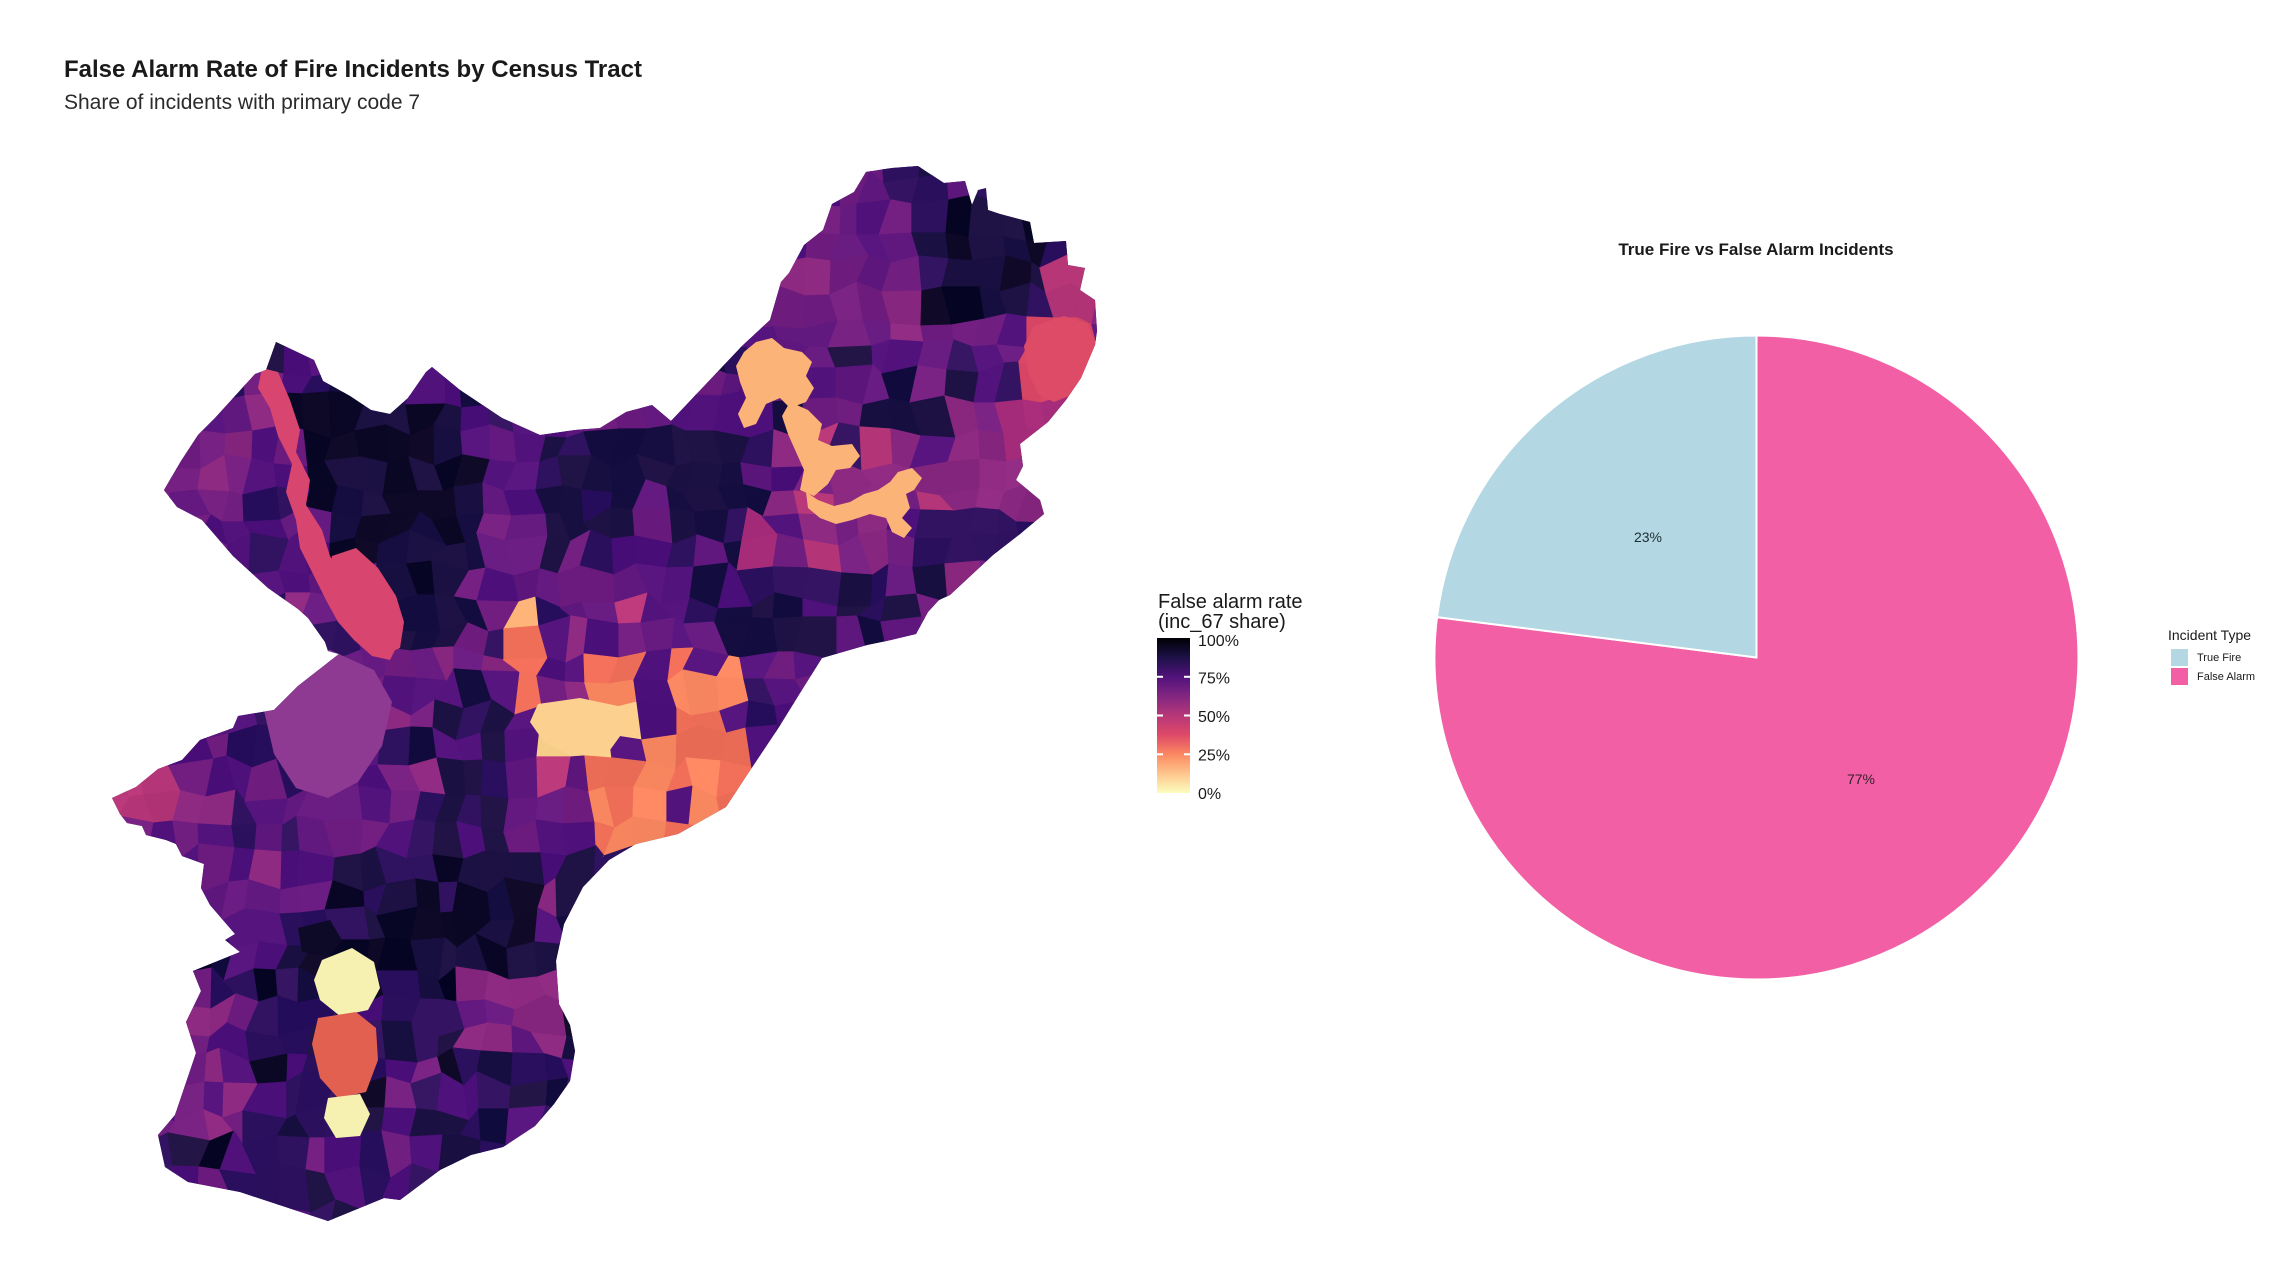 The height and width of the screenshot is (1280, 2275). Describe the element at coordinates (1209, 794) in the screenshot. I see `svg-text: 0%` at that location.